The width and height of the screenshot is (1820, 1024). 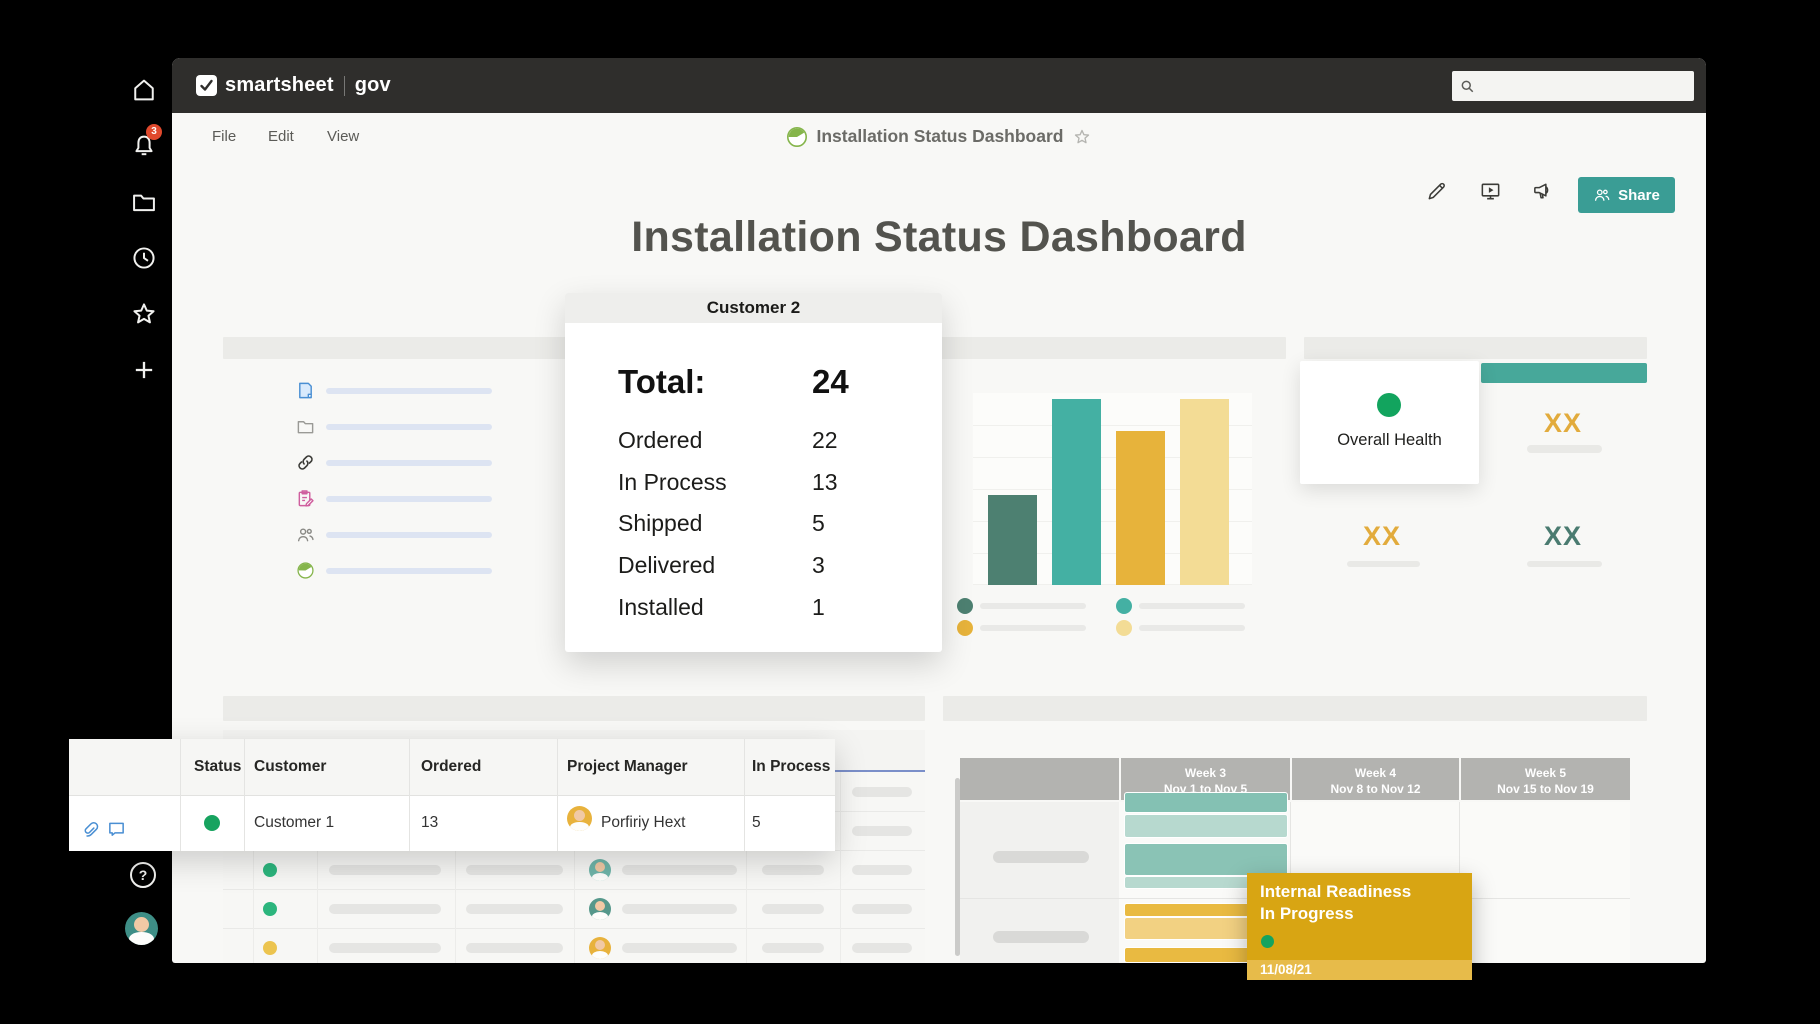 What do you see at coordinates (430, 822) in the screenshot?
I see `cell-ordered: 13` at bounding box center [430, 822].